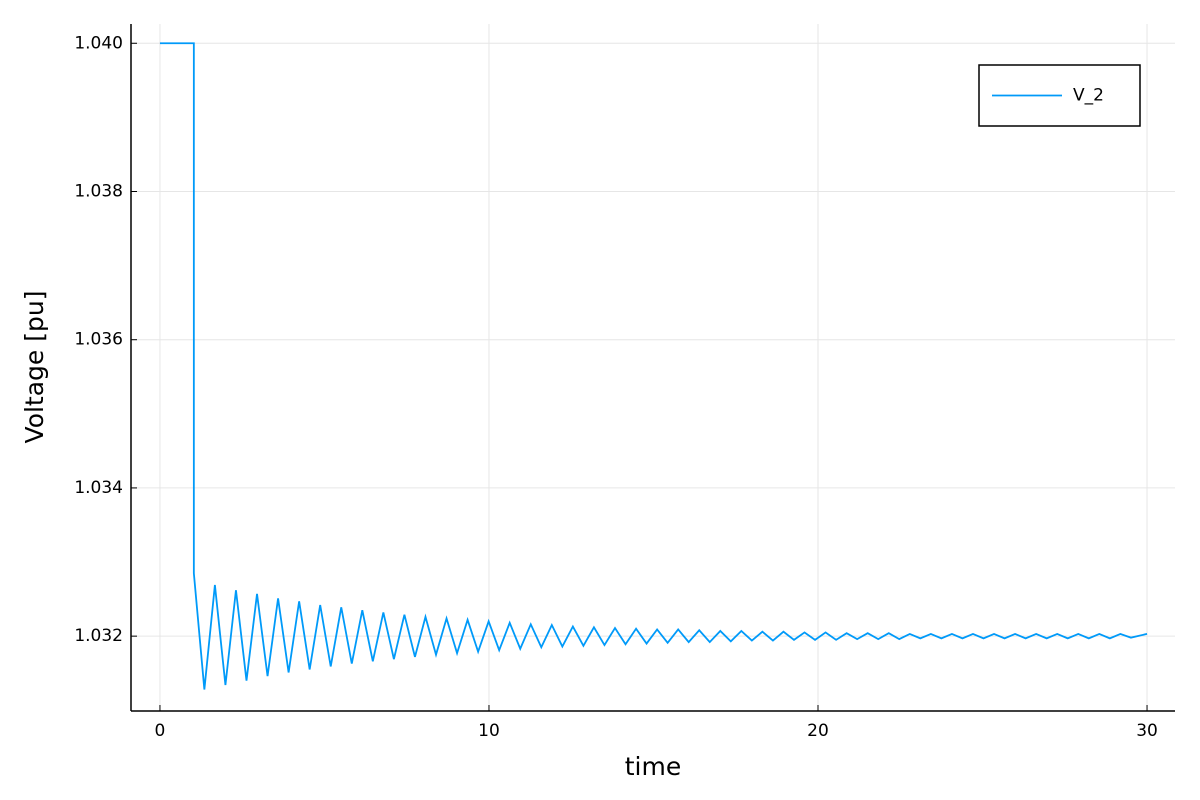 This screenshot has height=800, width=1200. Describe the element at coordinates (818, 731) in the screenshot. I see `x-tick-label: 20` at that location.